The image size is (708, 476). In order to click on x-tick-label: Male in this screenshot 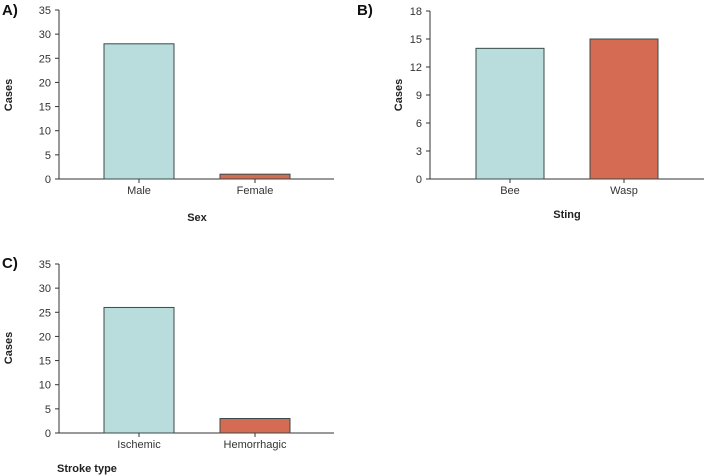, I will do `click(139, 191)`.